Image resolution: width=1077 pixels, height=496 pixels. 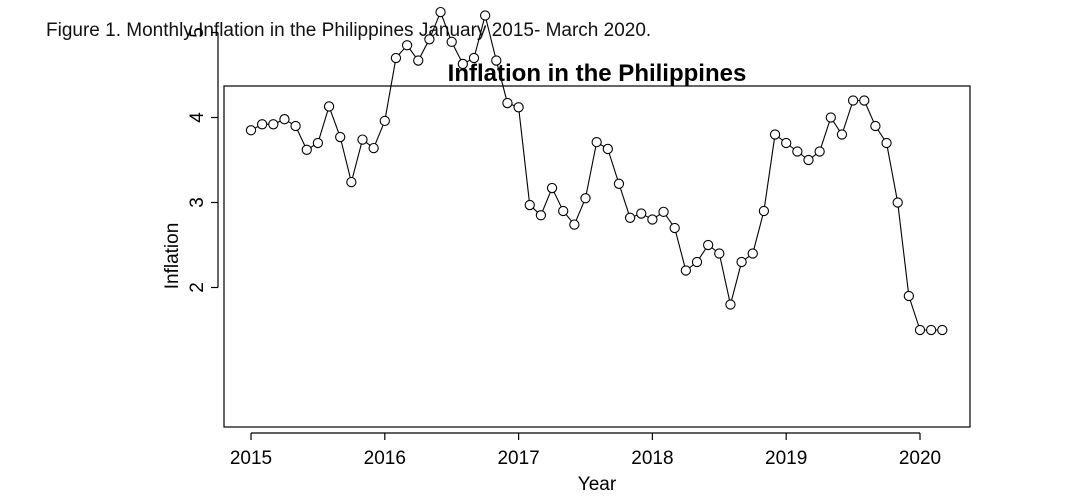 What do you see at coordinates (385, 458) in the screenshot?
I see `x-tick-label: 2016` at bounding box center [385, 458].